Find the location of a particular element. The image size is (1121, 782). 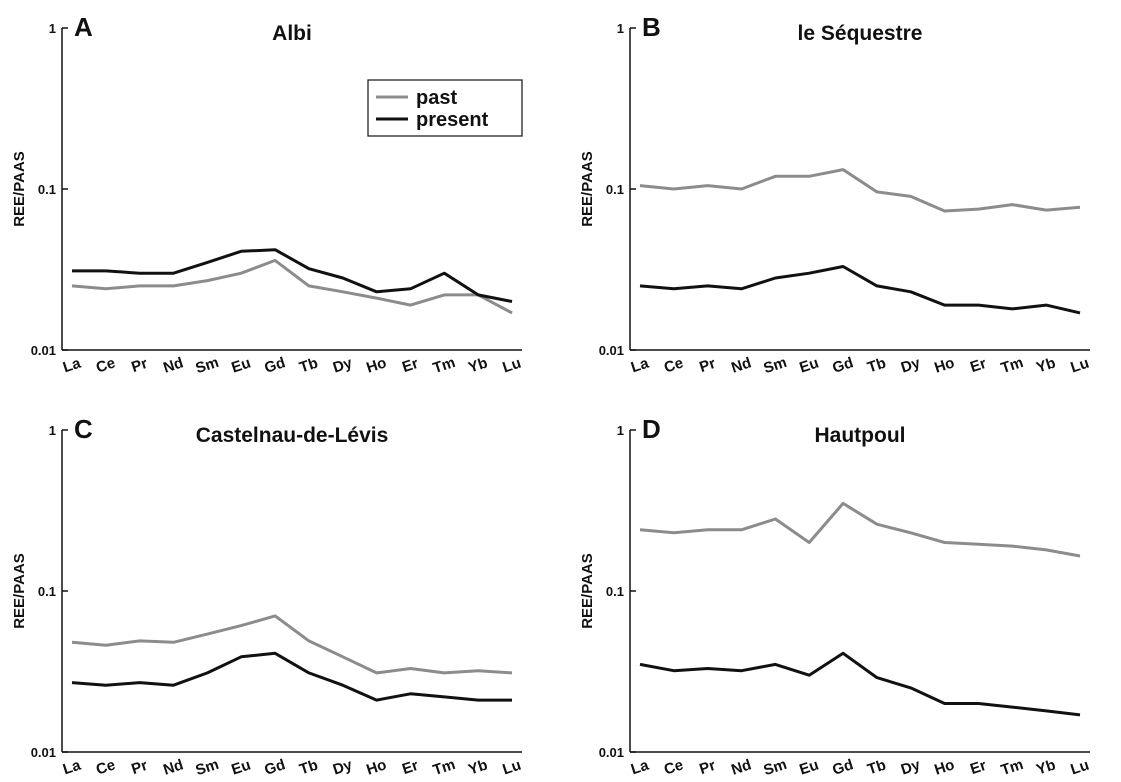

panel-letter: B is located at coordinates (651, 27).